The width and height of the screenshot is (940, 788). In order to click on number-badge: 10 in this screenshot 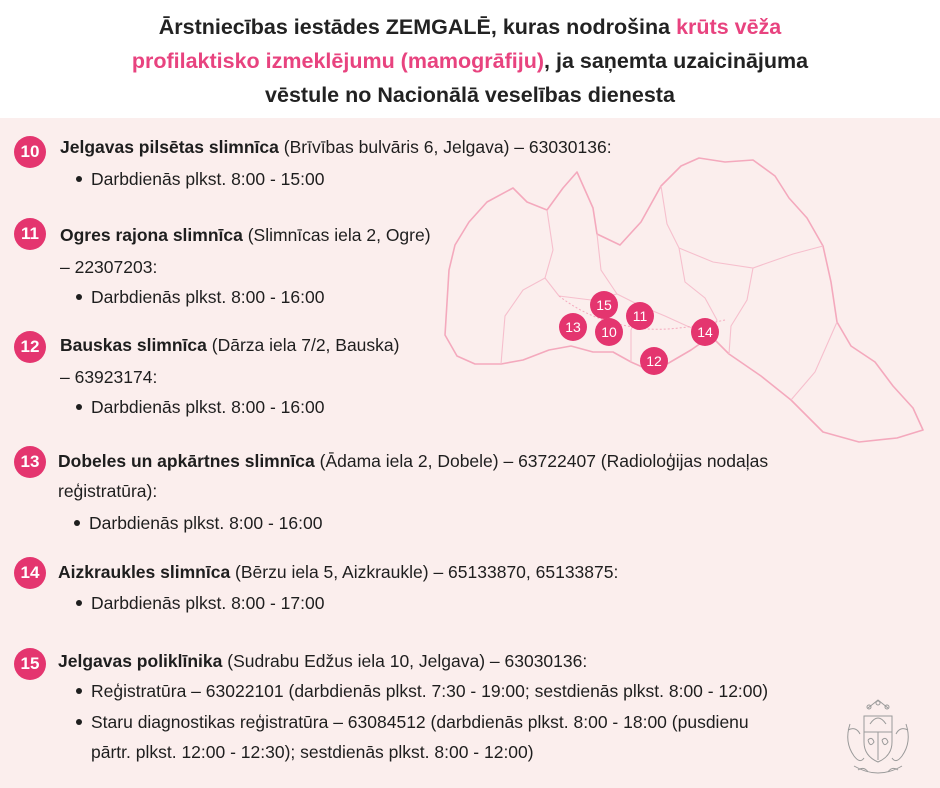, I will do `click(30, 152)`.